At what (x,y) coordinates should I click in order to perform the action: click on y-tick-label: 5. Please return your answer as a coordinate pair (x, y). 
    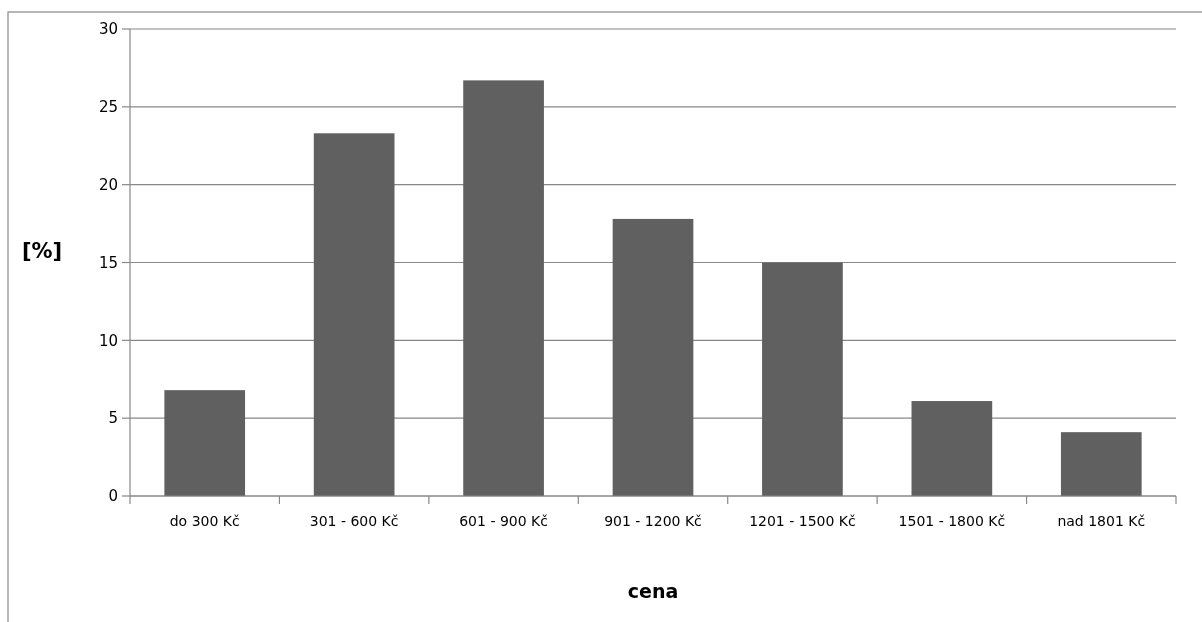
    Looking at the image, I should click on (113, 418).